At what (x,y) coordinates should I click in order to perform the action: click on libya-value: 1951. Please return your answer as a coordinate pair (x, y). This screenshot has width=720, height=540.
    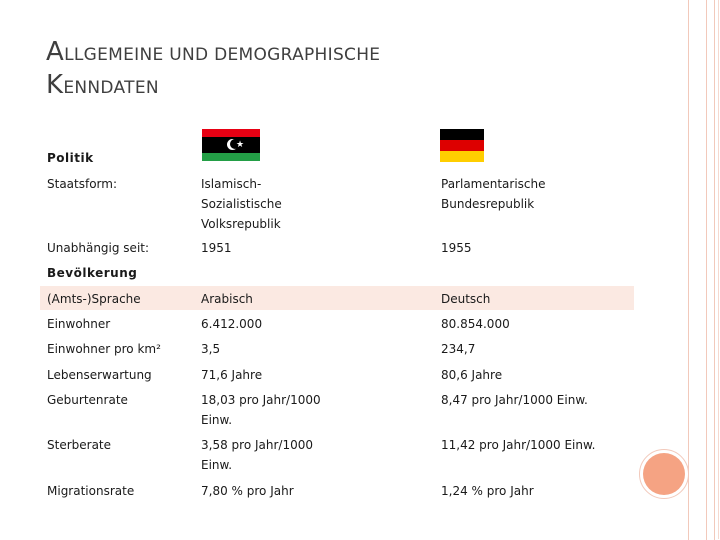
    Looking at the image, I should click on (216, 248).